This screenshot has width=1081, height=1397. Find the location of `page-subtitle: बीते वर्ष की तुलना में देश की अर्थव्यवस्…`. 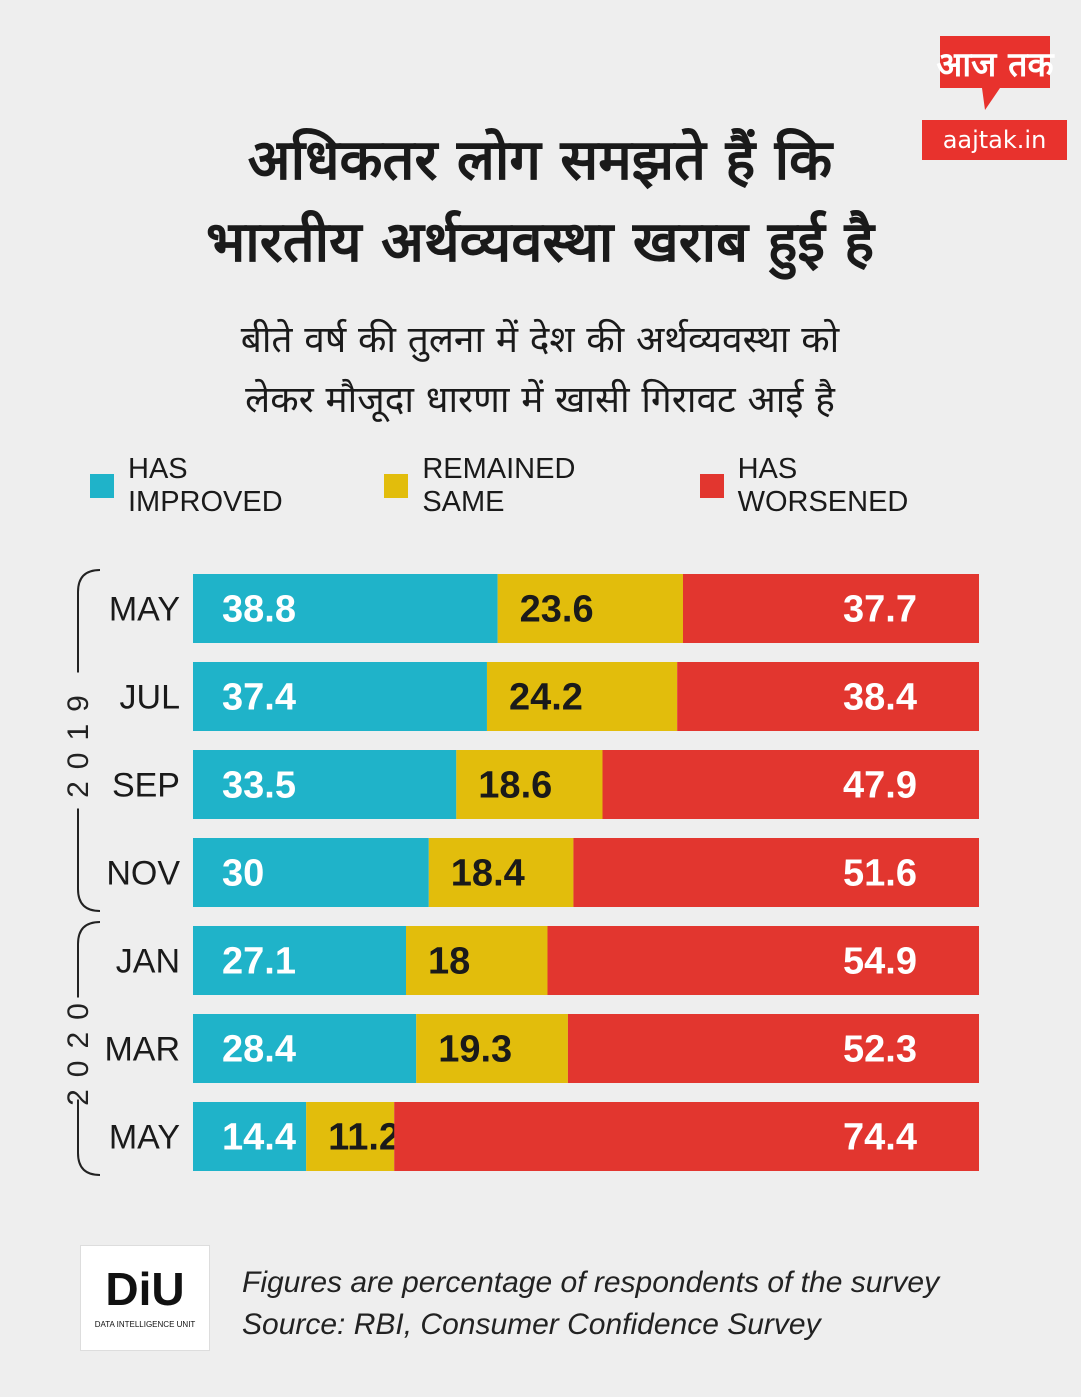

page-subtitle: बीते वर्ष की तुलना में देश की अर्थव्यवस्… is located at coordinates (540, 370).